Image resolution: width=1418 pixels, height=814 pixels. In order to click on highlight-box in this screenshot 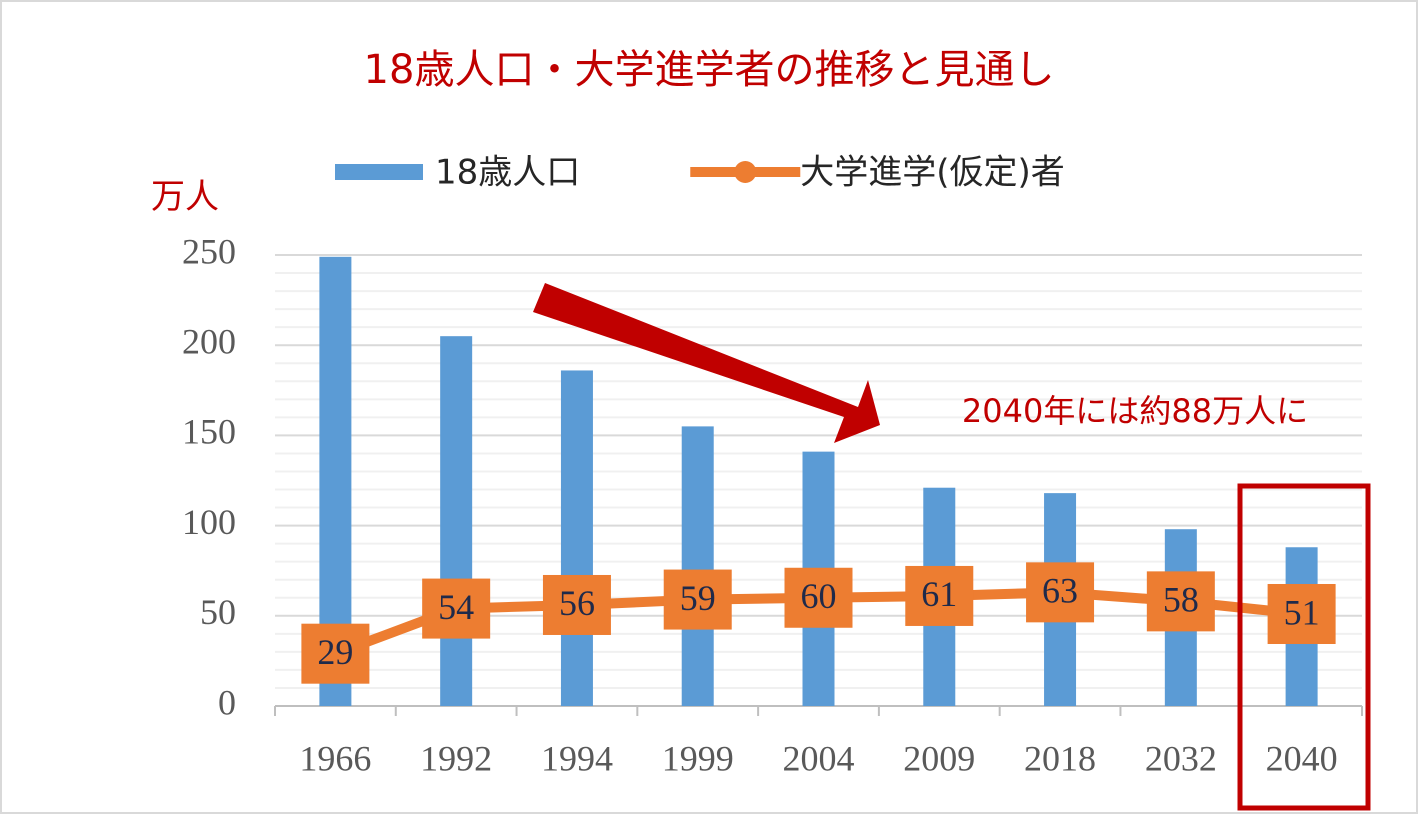, I will do `click(1304, 647)`.